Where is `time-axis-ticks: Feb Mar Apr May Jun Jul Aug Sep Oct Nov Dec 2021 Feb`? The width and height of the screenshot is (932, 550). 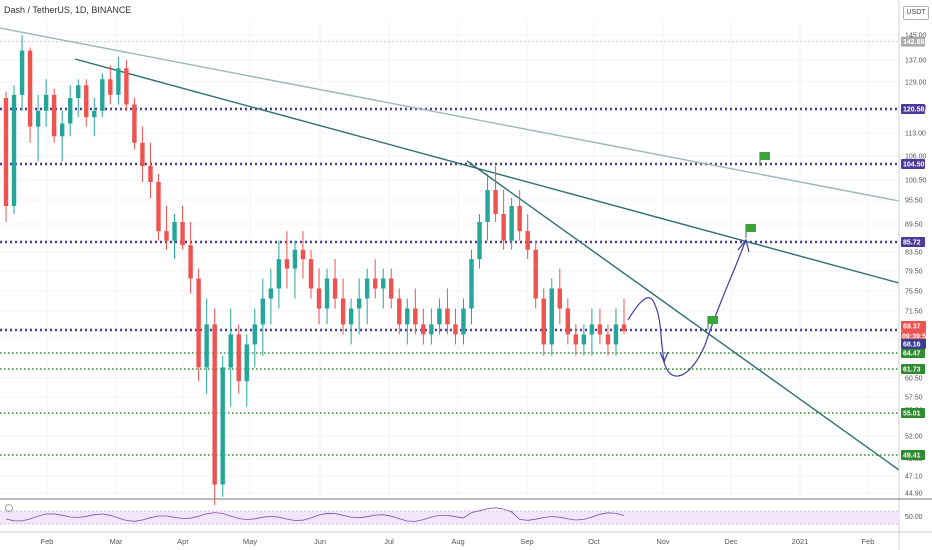
time-axis-ticks: Feb Mar Apr May Jun Jul Aug Sep Oct Nov Dec 2021 Feb is located at coordinates (458, 541).